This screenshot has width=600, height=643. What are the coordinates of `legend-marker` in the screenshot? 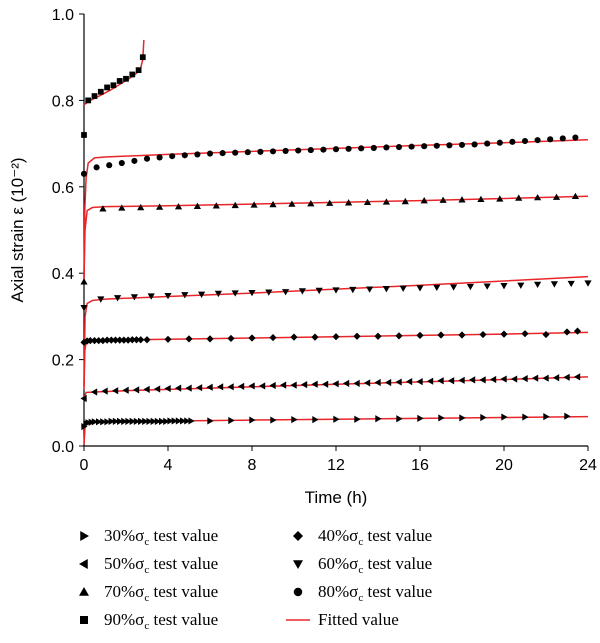 It's located at (83, 564).